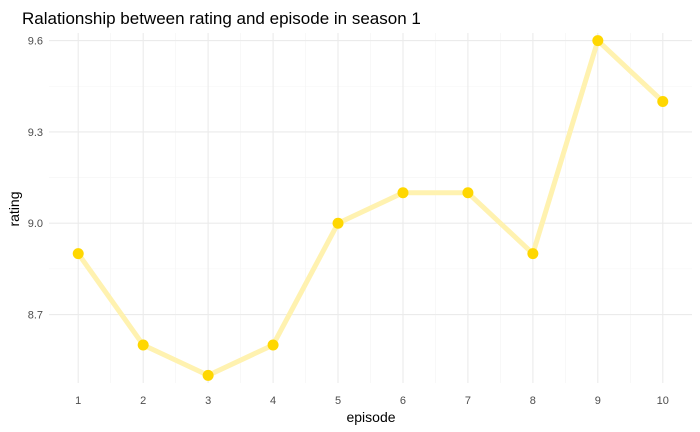  Describe the element at coordinates (35, 179) in the screenshot. I see `y-axis-ticks: 8.7 9.0 9.3 9.6` at that location.